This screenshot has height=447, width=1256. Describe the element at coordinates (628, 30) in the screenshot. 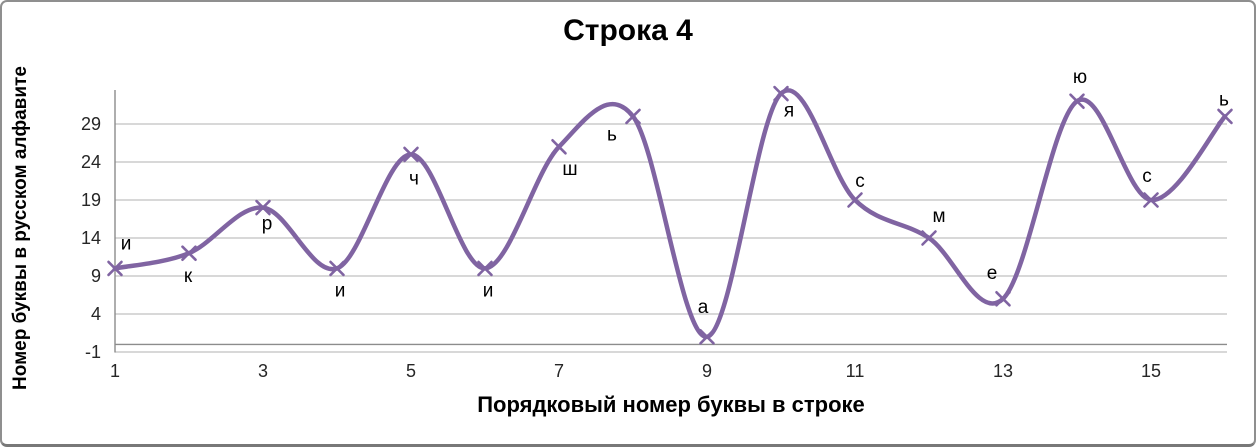

I see `chart-title: Строка 4` at that location.